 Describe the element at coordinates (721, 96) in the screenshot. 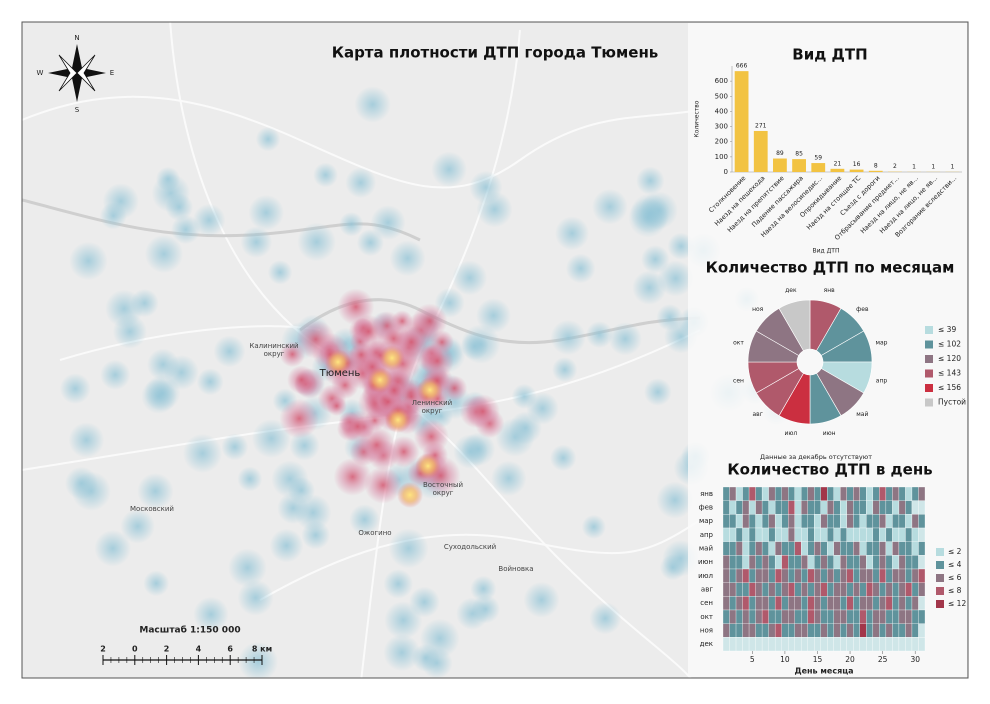

I see `y-tick-label: 500` at that location.